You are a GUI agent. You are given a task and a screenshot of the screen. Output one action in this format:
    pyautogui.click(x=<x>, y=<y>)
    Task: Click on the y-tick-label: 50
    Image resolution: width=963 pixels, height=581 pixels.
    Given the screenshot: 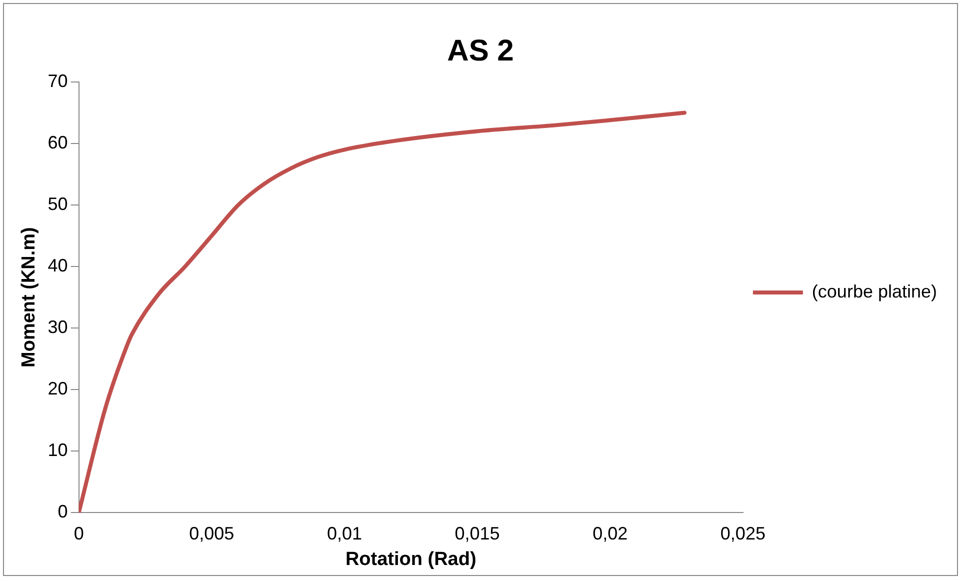 What is the action you would take?
    pyautogui.click(x=58, y=204)
    